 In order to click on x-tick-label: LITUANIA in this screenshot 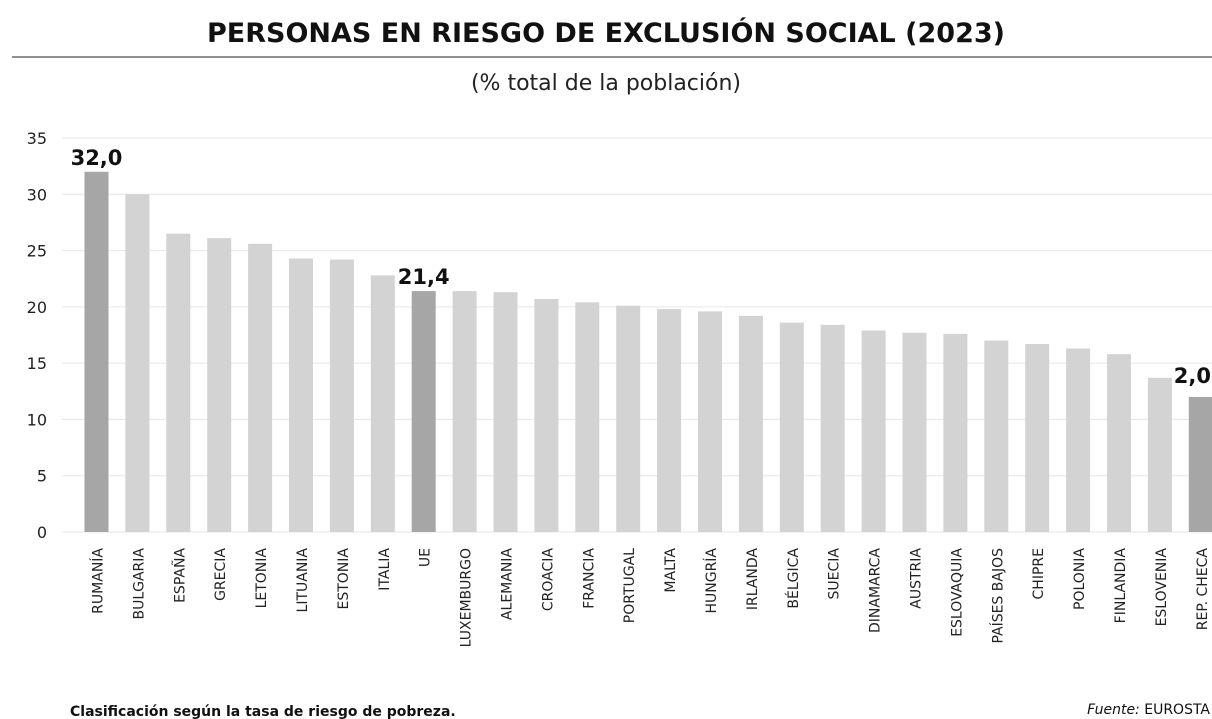, I will do `click(303, 580)`.